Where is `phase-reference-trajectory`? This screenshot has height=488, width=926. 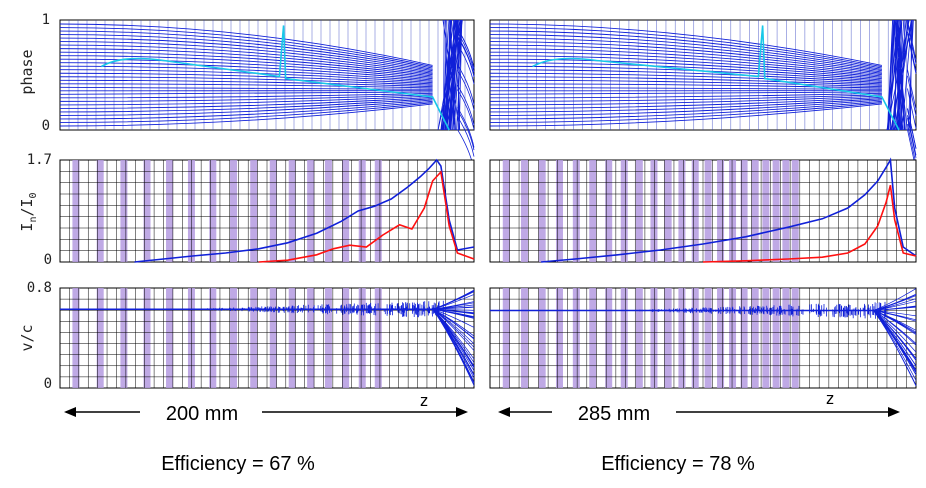 phase-reference-trajectory is located at coordinates (275, 78).